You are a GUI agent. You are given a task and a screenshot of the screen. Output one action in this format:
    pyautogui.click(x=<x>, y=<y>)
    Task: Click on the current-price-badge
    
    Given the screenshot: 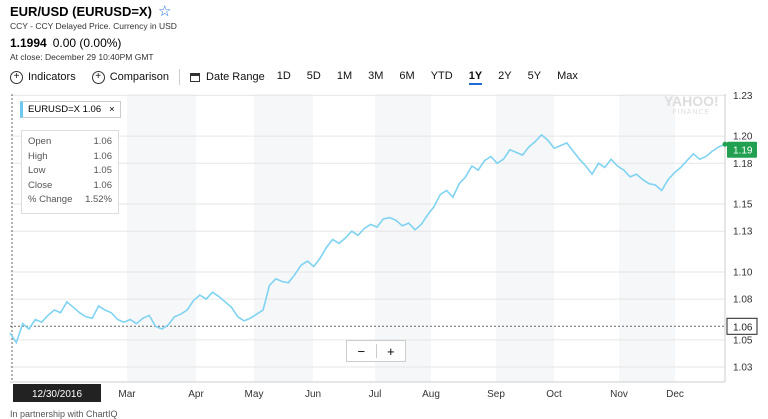 What is the action you would take?
    pyautogui.click(x=742, y=149)
    